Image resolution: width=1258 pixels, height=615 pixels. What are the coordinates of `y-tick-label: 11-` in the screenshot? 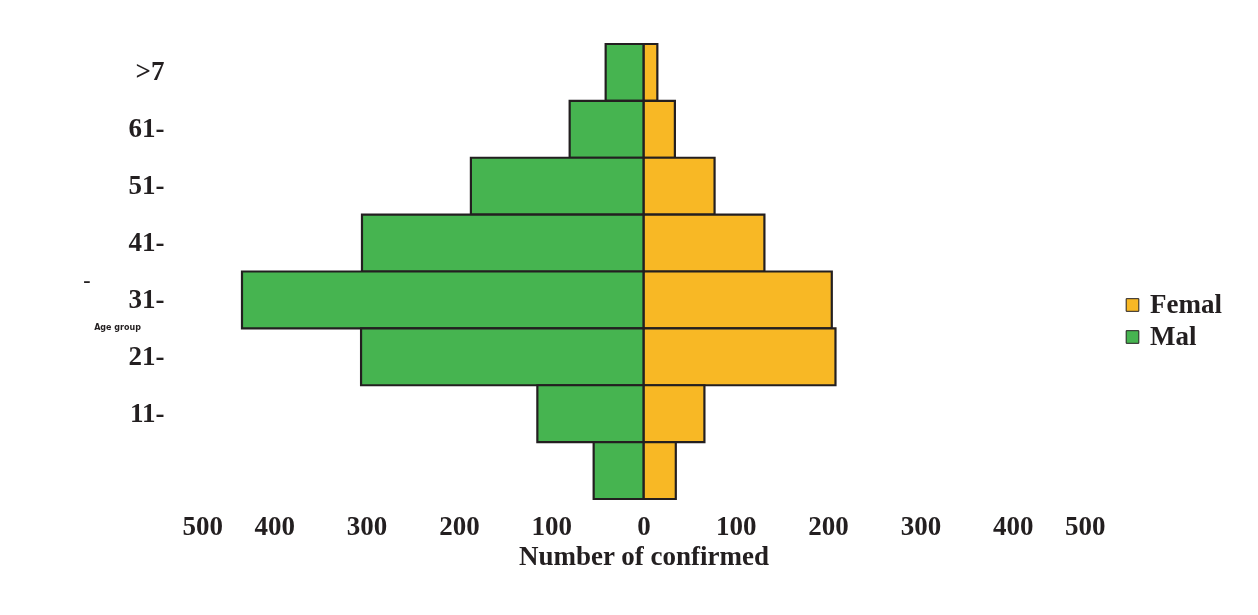 It's located at (147, 412).